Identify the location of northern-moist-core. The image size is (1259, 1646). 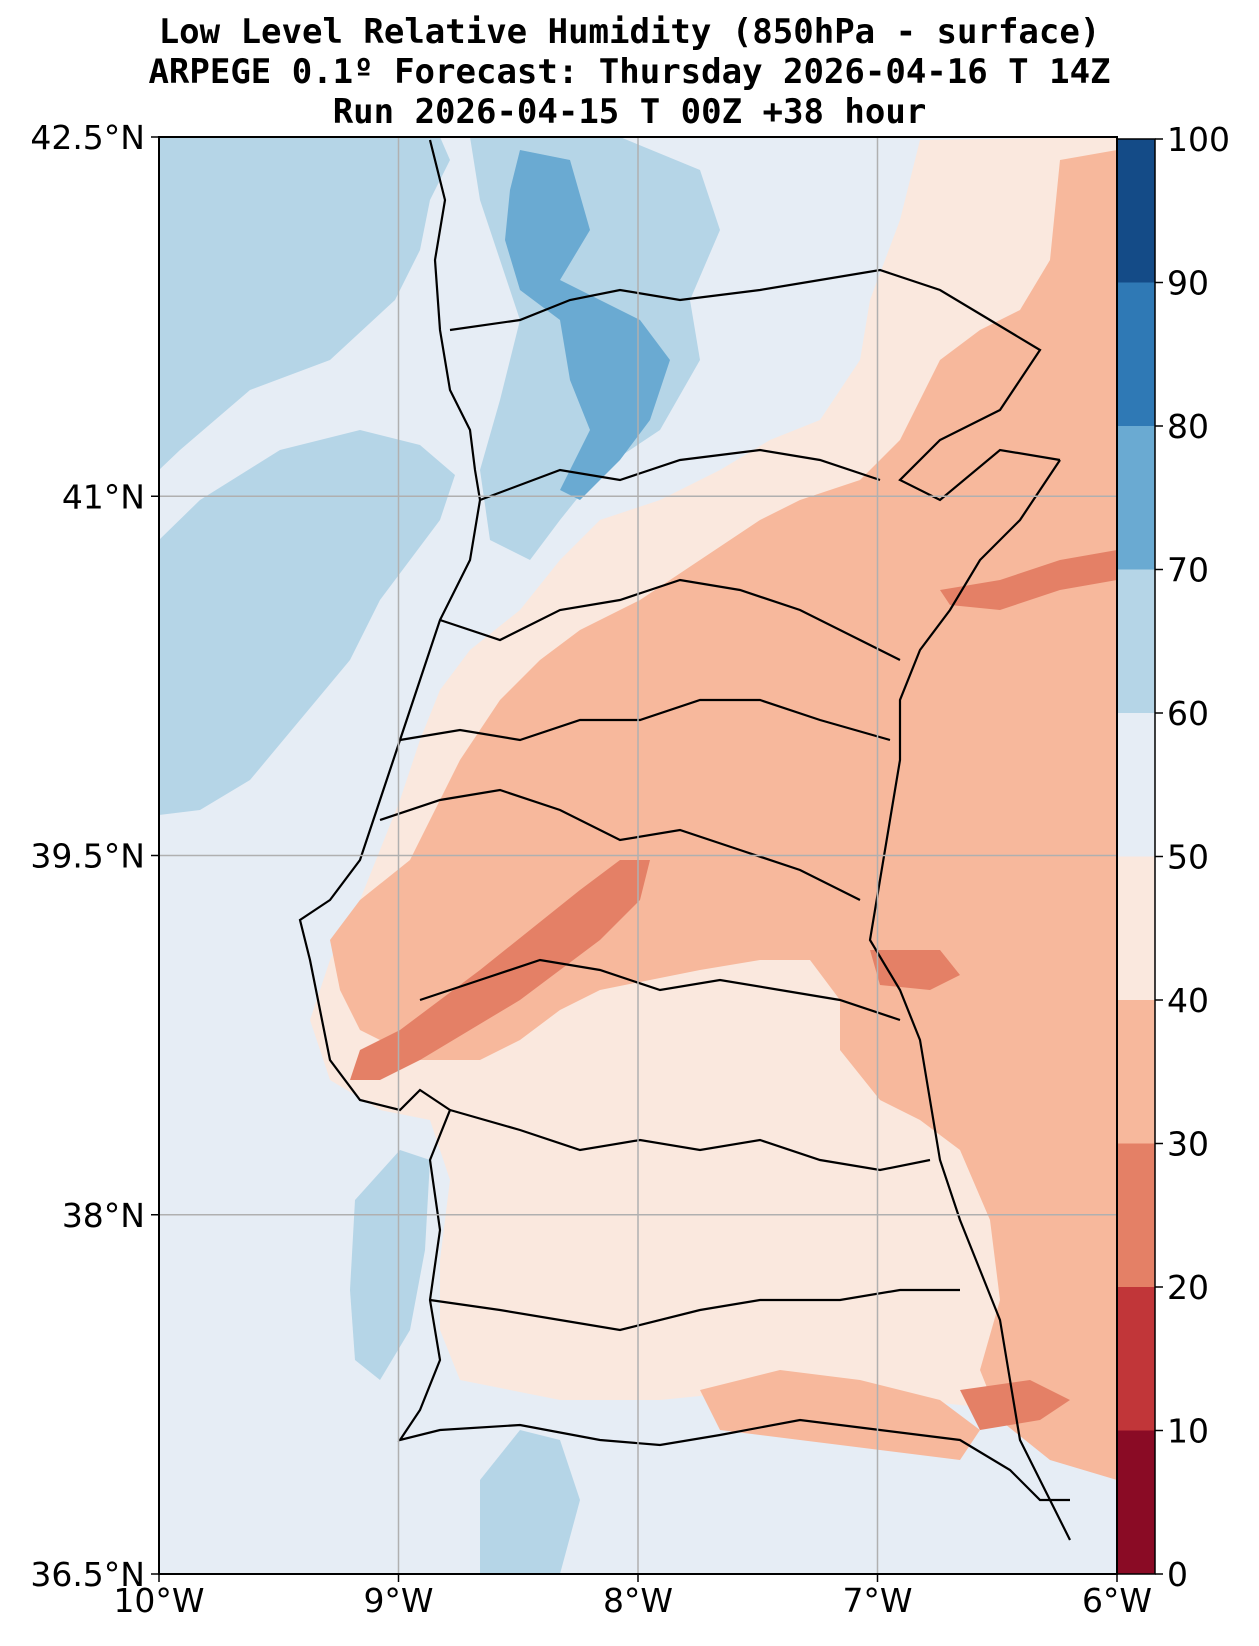
(587, 325).